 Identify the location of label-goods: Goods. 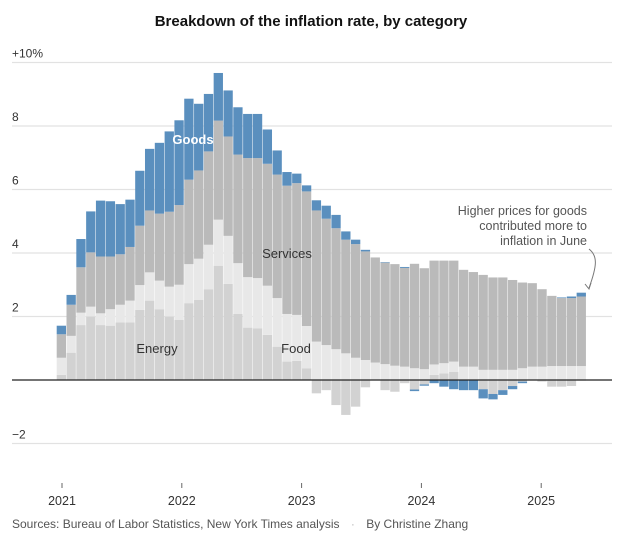
(192, 139).